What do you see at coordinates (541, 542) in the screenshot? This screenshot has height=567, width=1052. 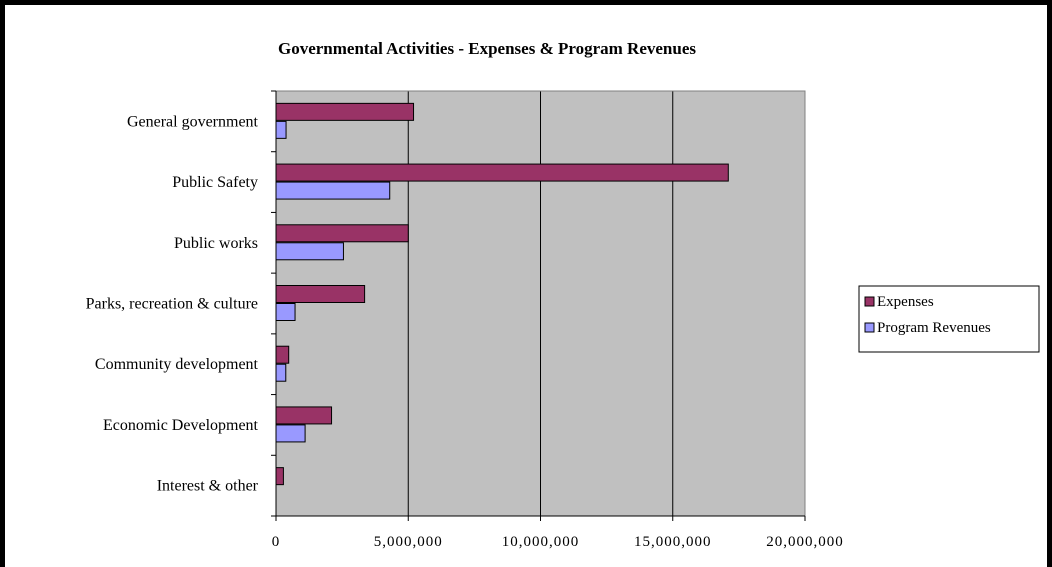 I see `x-tick-label: 10,000,000` at bounding box center [541, 542].